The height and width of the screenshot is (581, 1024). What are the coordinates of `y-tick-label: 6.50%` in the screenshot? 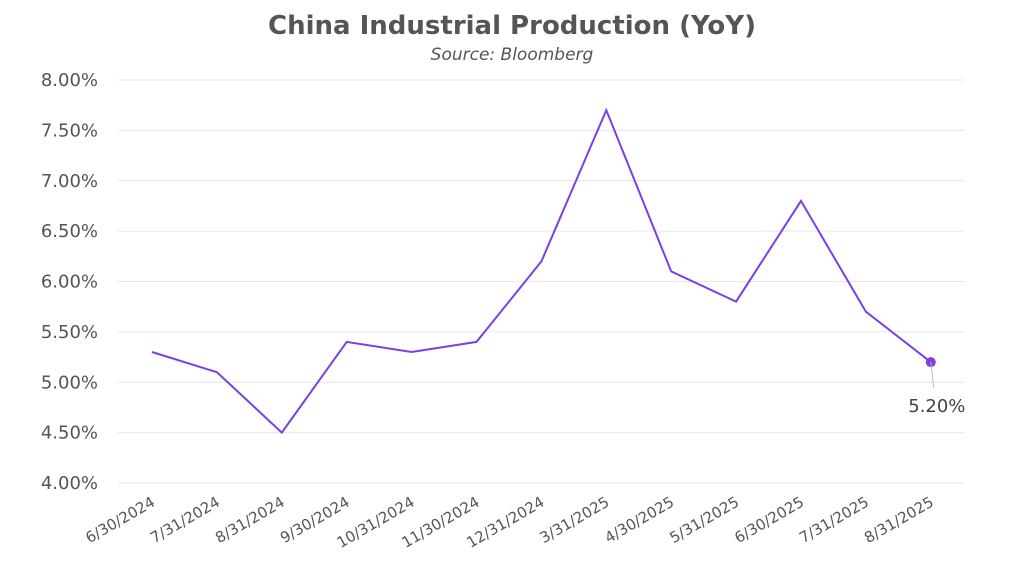 It's located at (69, 231).